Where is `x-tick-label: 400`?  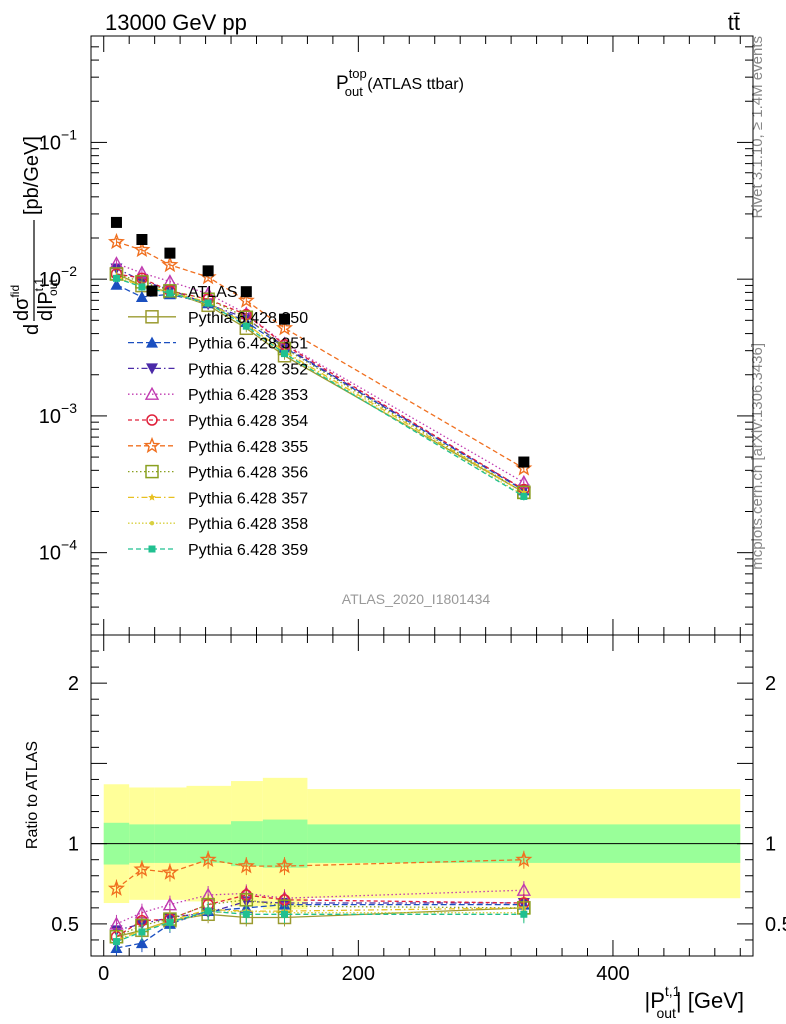
x-tick-label: 400 is located at coordinates (612, 974).